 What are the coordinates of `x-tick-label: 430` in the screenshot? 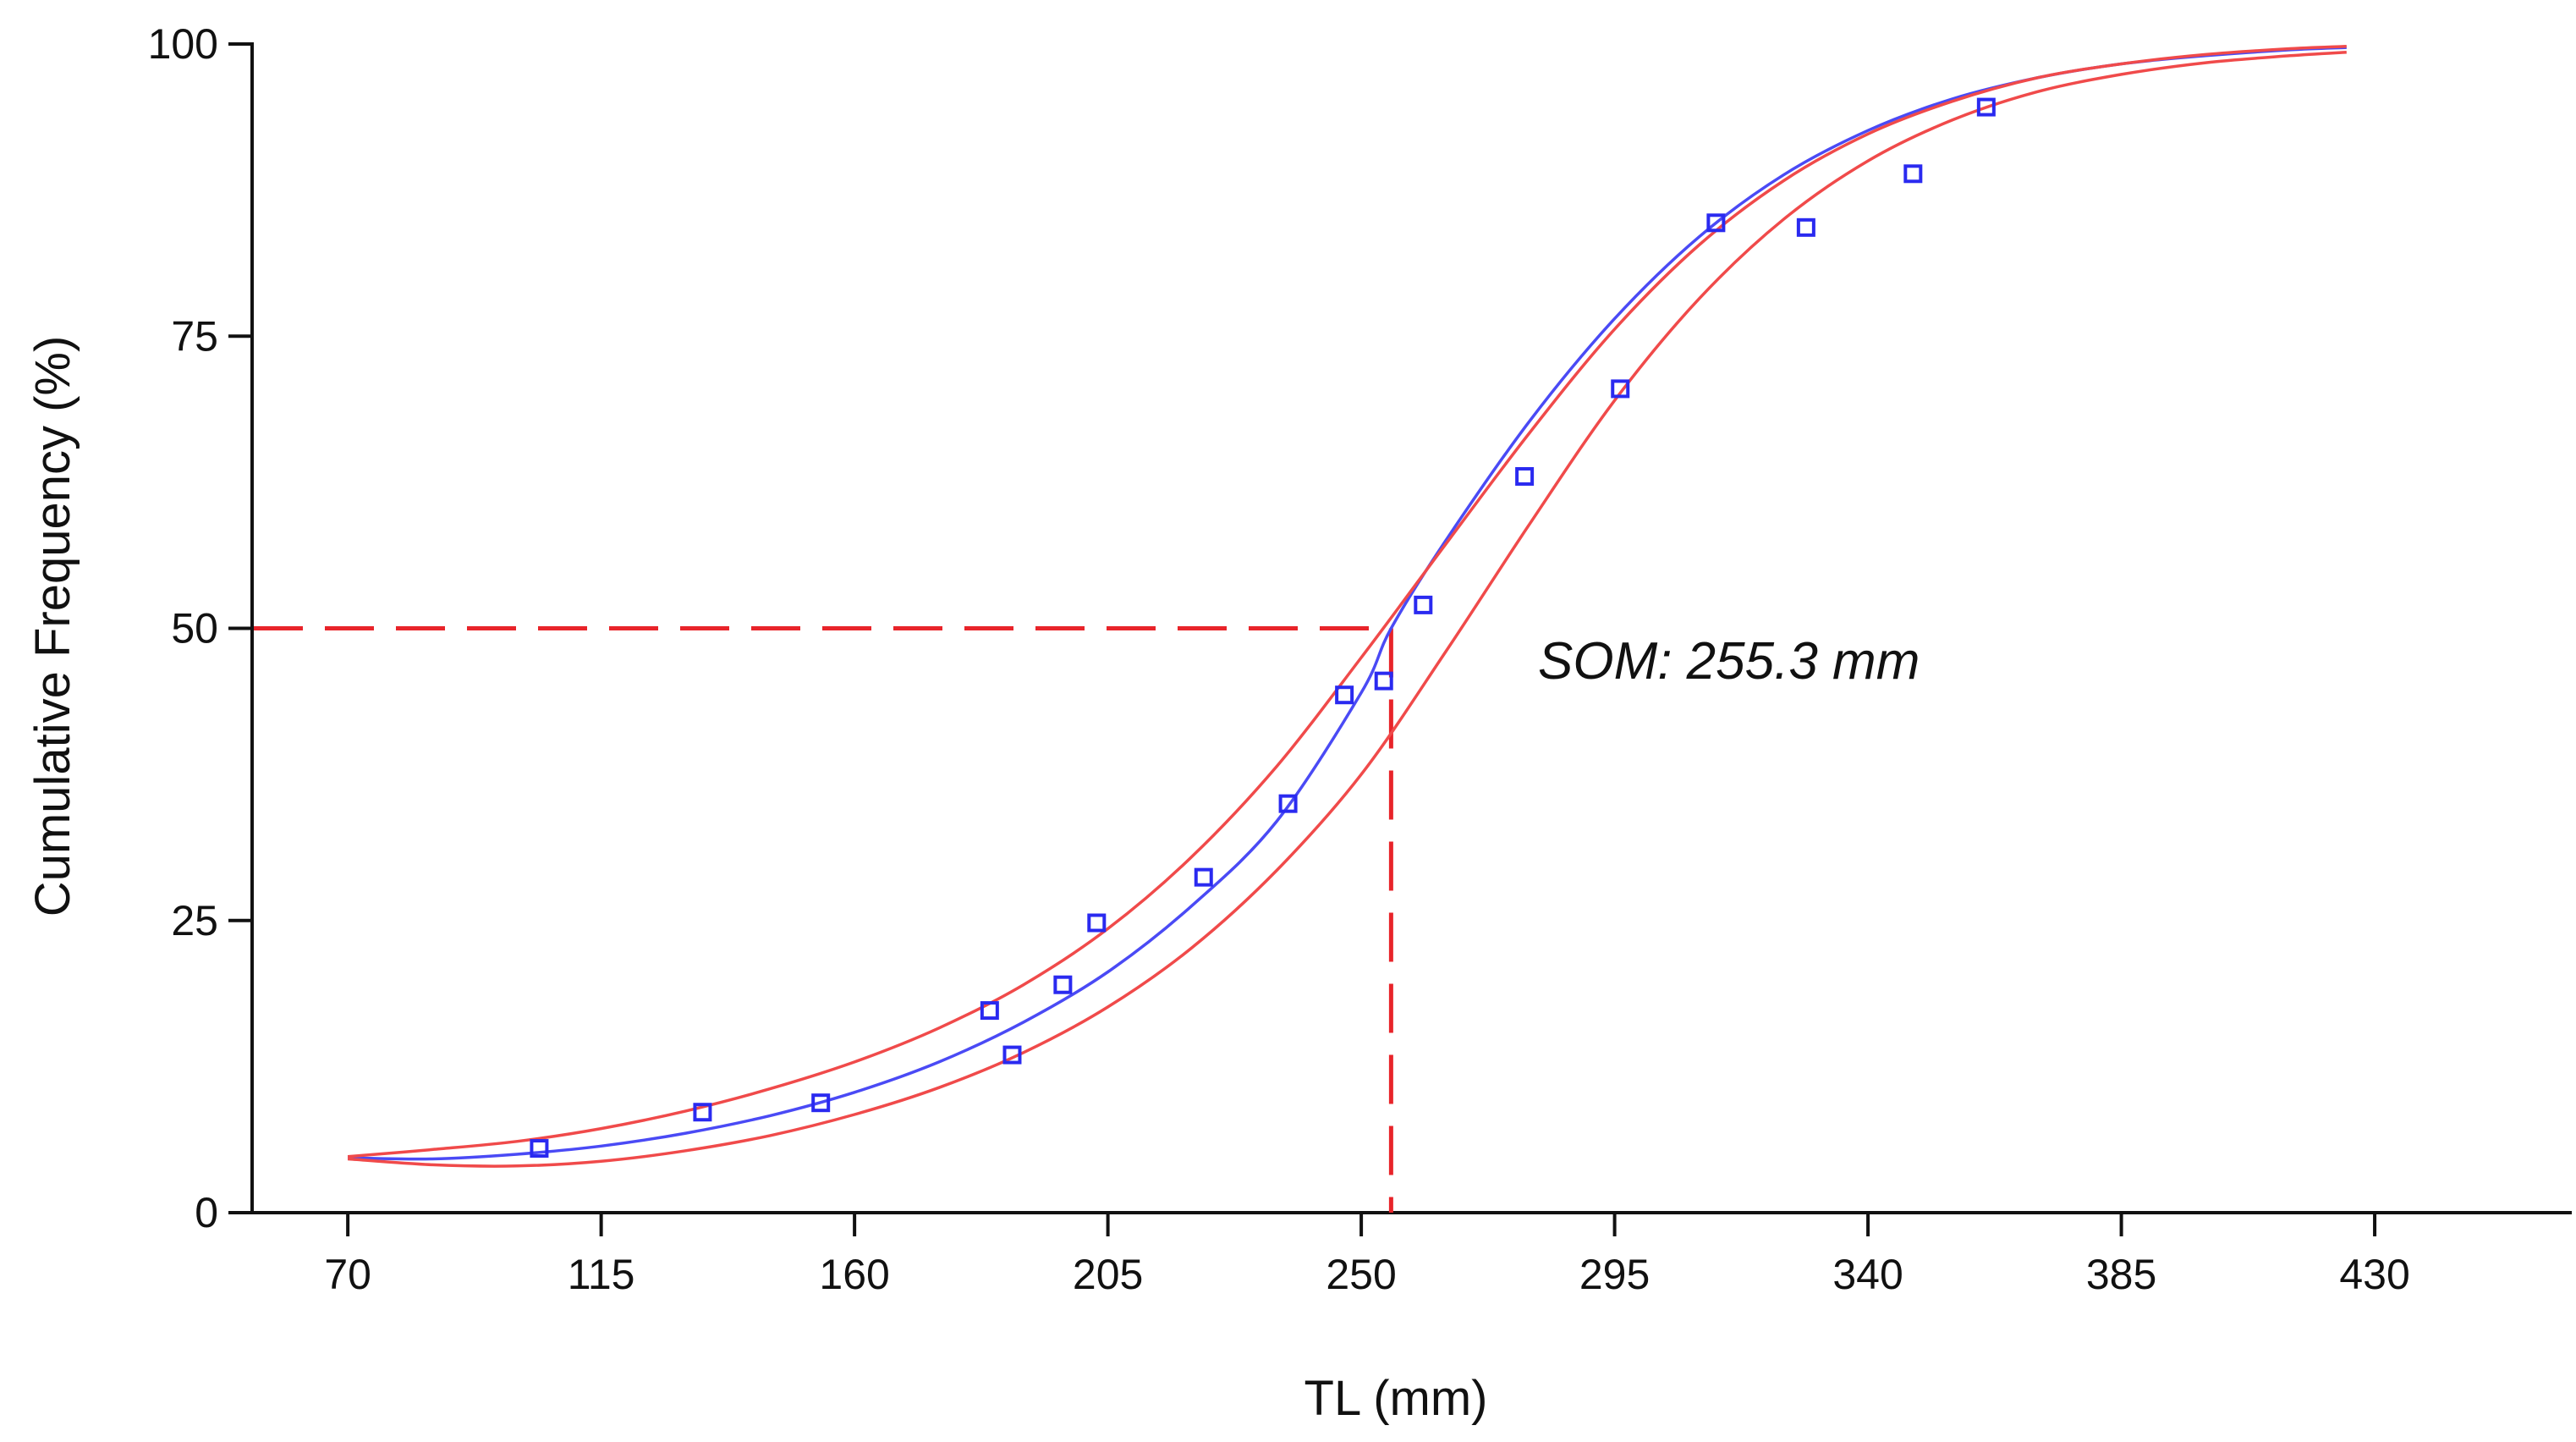 It's located at (2374, 1274).